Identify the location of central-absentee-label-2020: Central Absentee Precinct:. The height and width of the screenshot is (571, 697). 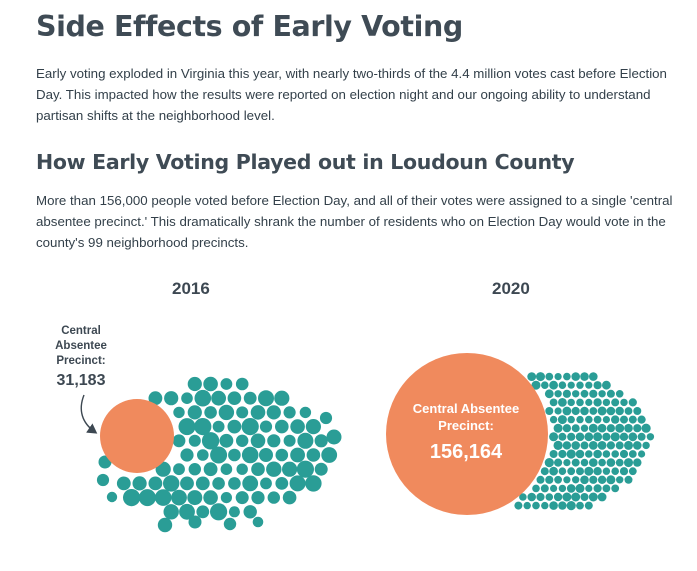
(466, 417).